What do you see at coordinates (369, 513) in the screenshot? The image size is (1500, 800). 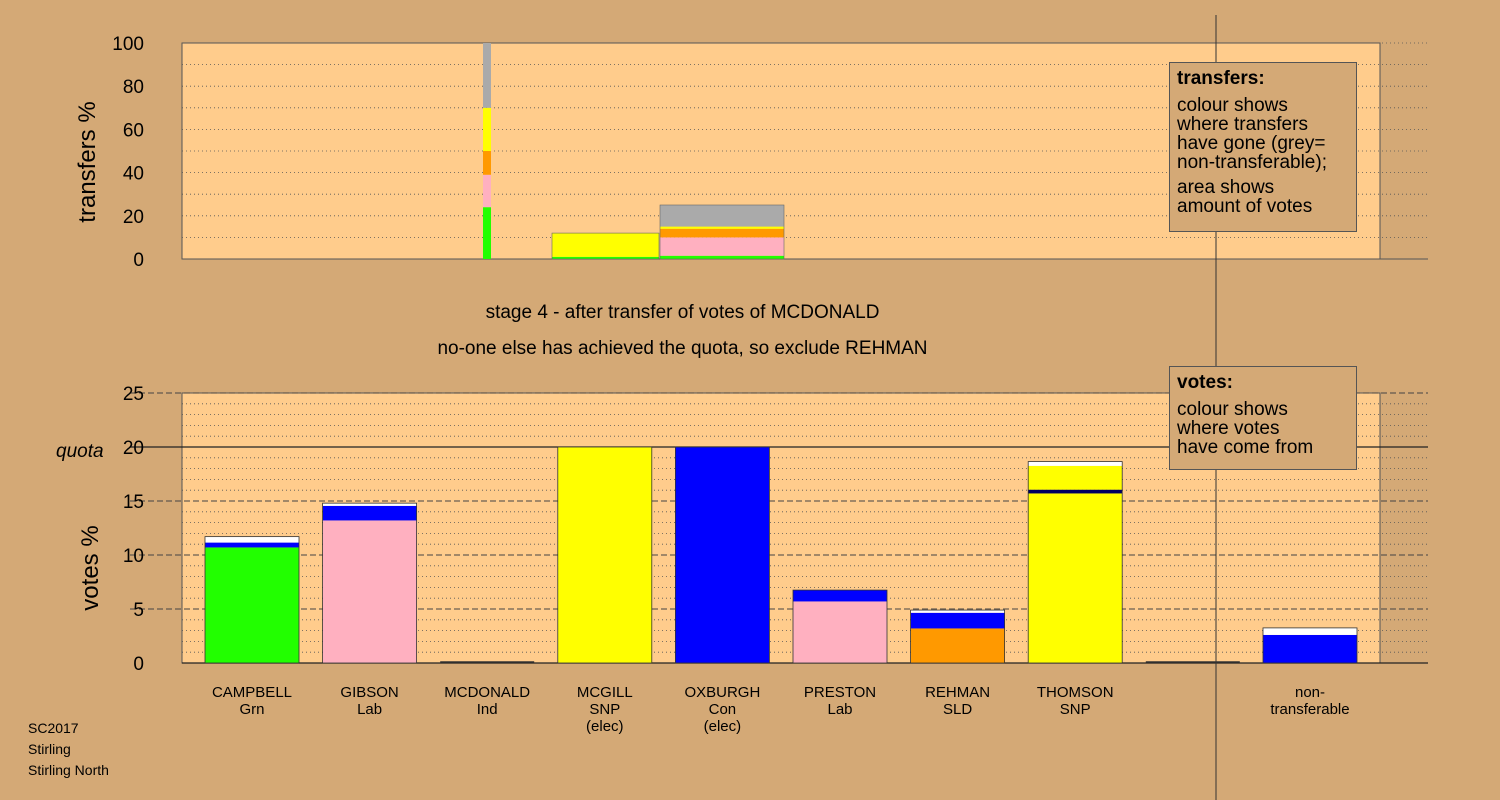 I see `candidate-gibson-segment-blue` at bounding box center [369, 513].